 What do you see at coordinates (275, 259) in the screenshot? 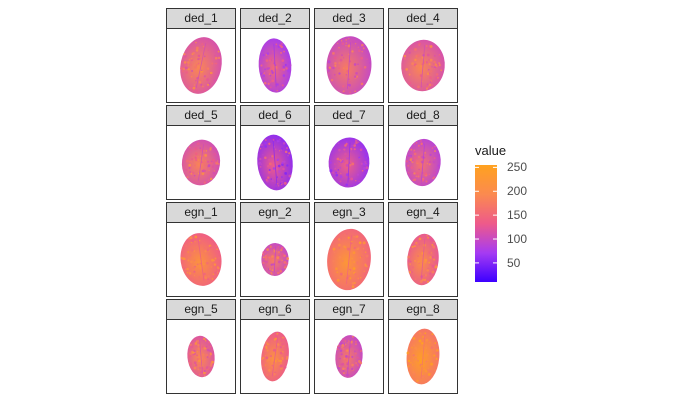
I see `seed-crease` at bounding box center [275, 259].